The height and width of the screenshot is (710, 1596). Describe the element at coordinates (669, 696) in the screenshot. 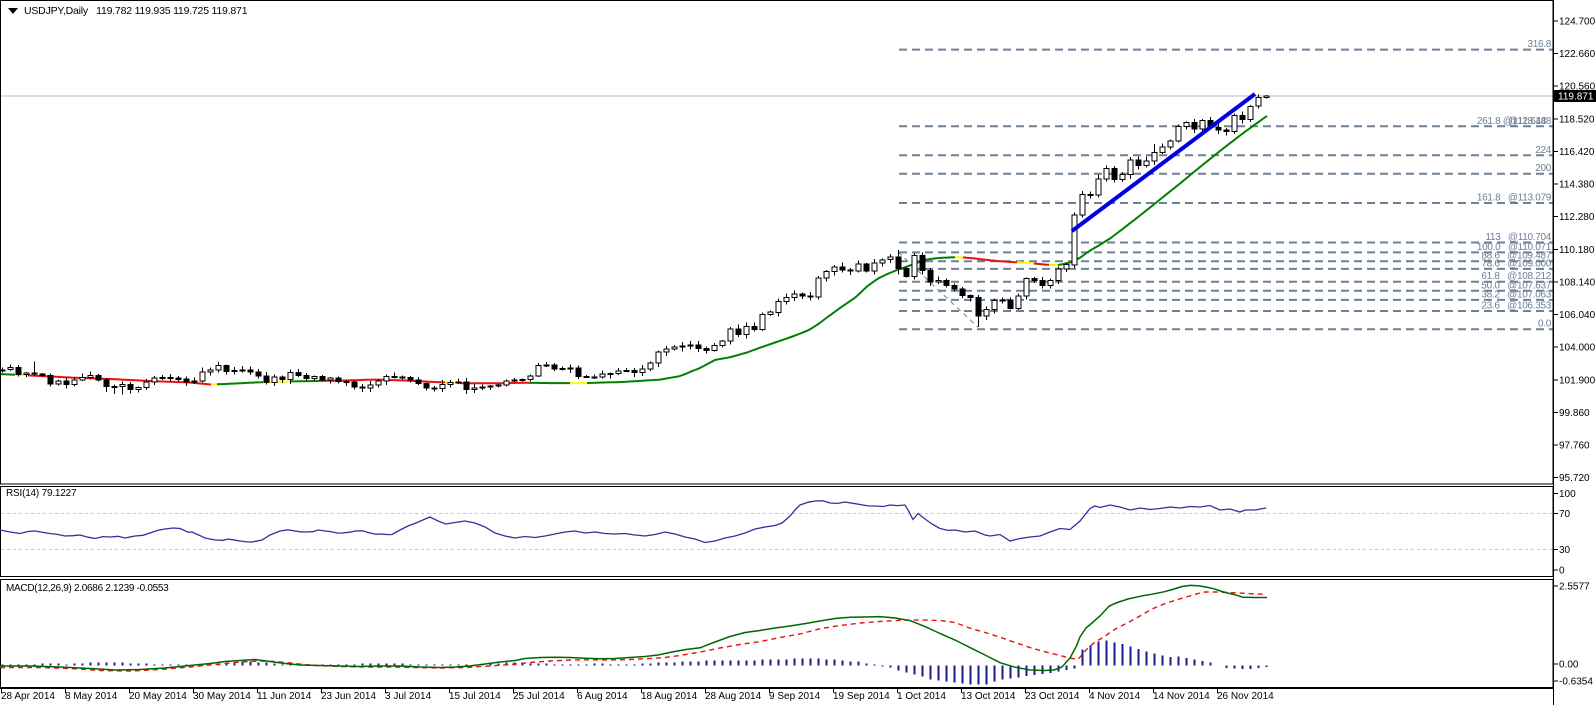

I see `svg-text: 18 Aug 2014` at that location.